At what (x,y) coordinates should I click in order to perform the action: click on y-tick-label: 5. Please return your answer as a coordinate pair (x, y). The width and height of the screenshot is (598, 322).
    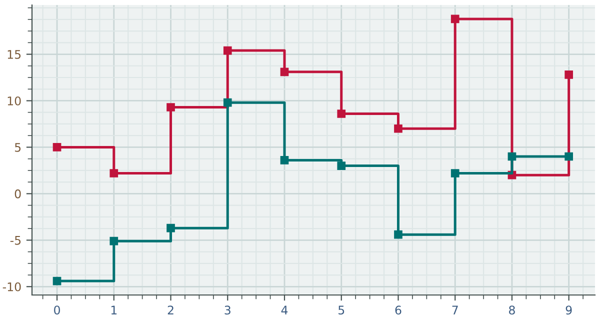
    Looking at the image, I should click on (17, 147).